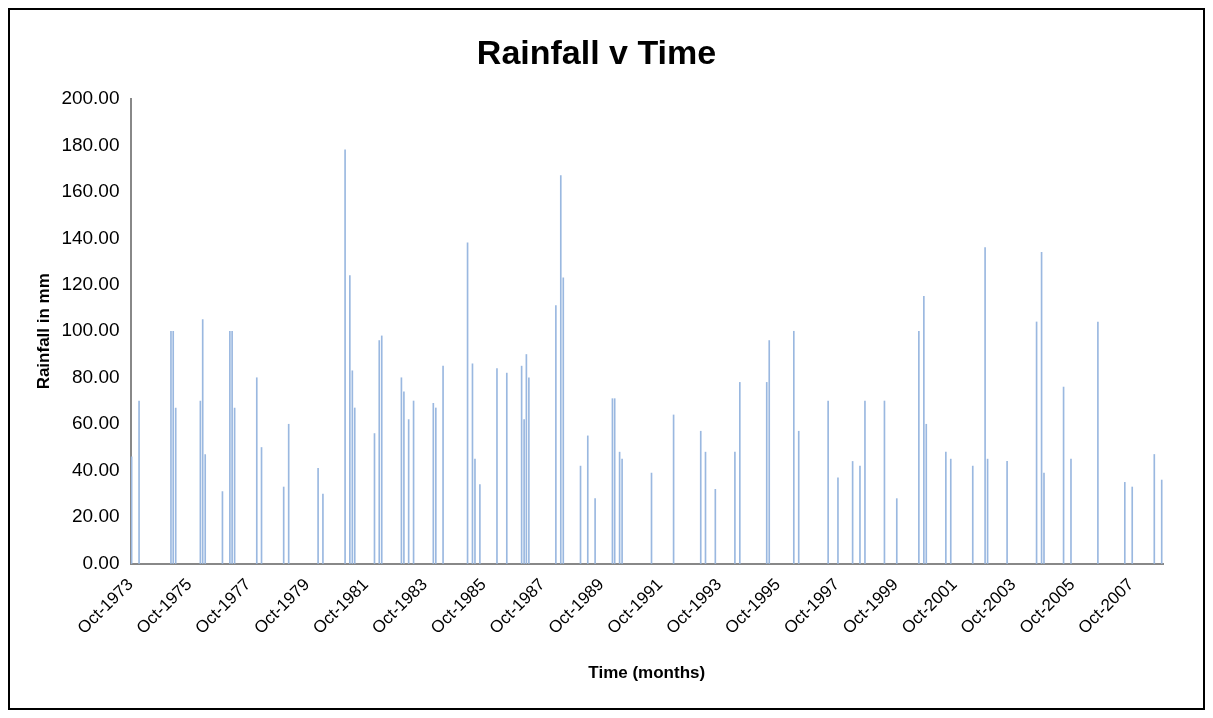 The height and width of the screenshot is (718, 1213). I want to click on y-tick-label: 120.00, so click(90, 284).